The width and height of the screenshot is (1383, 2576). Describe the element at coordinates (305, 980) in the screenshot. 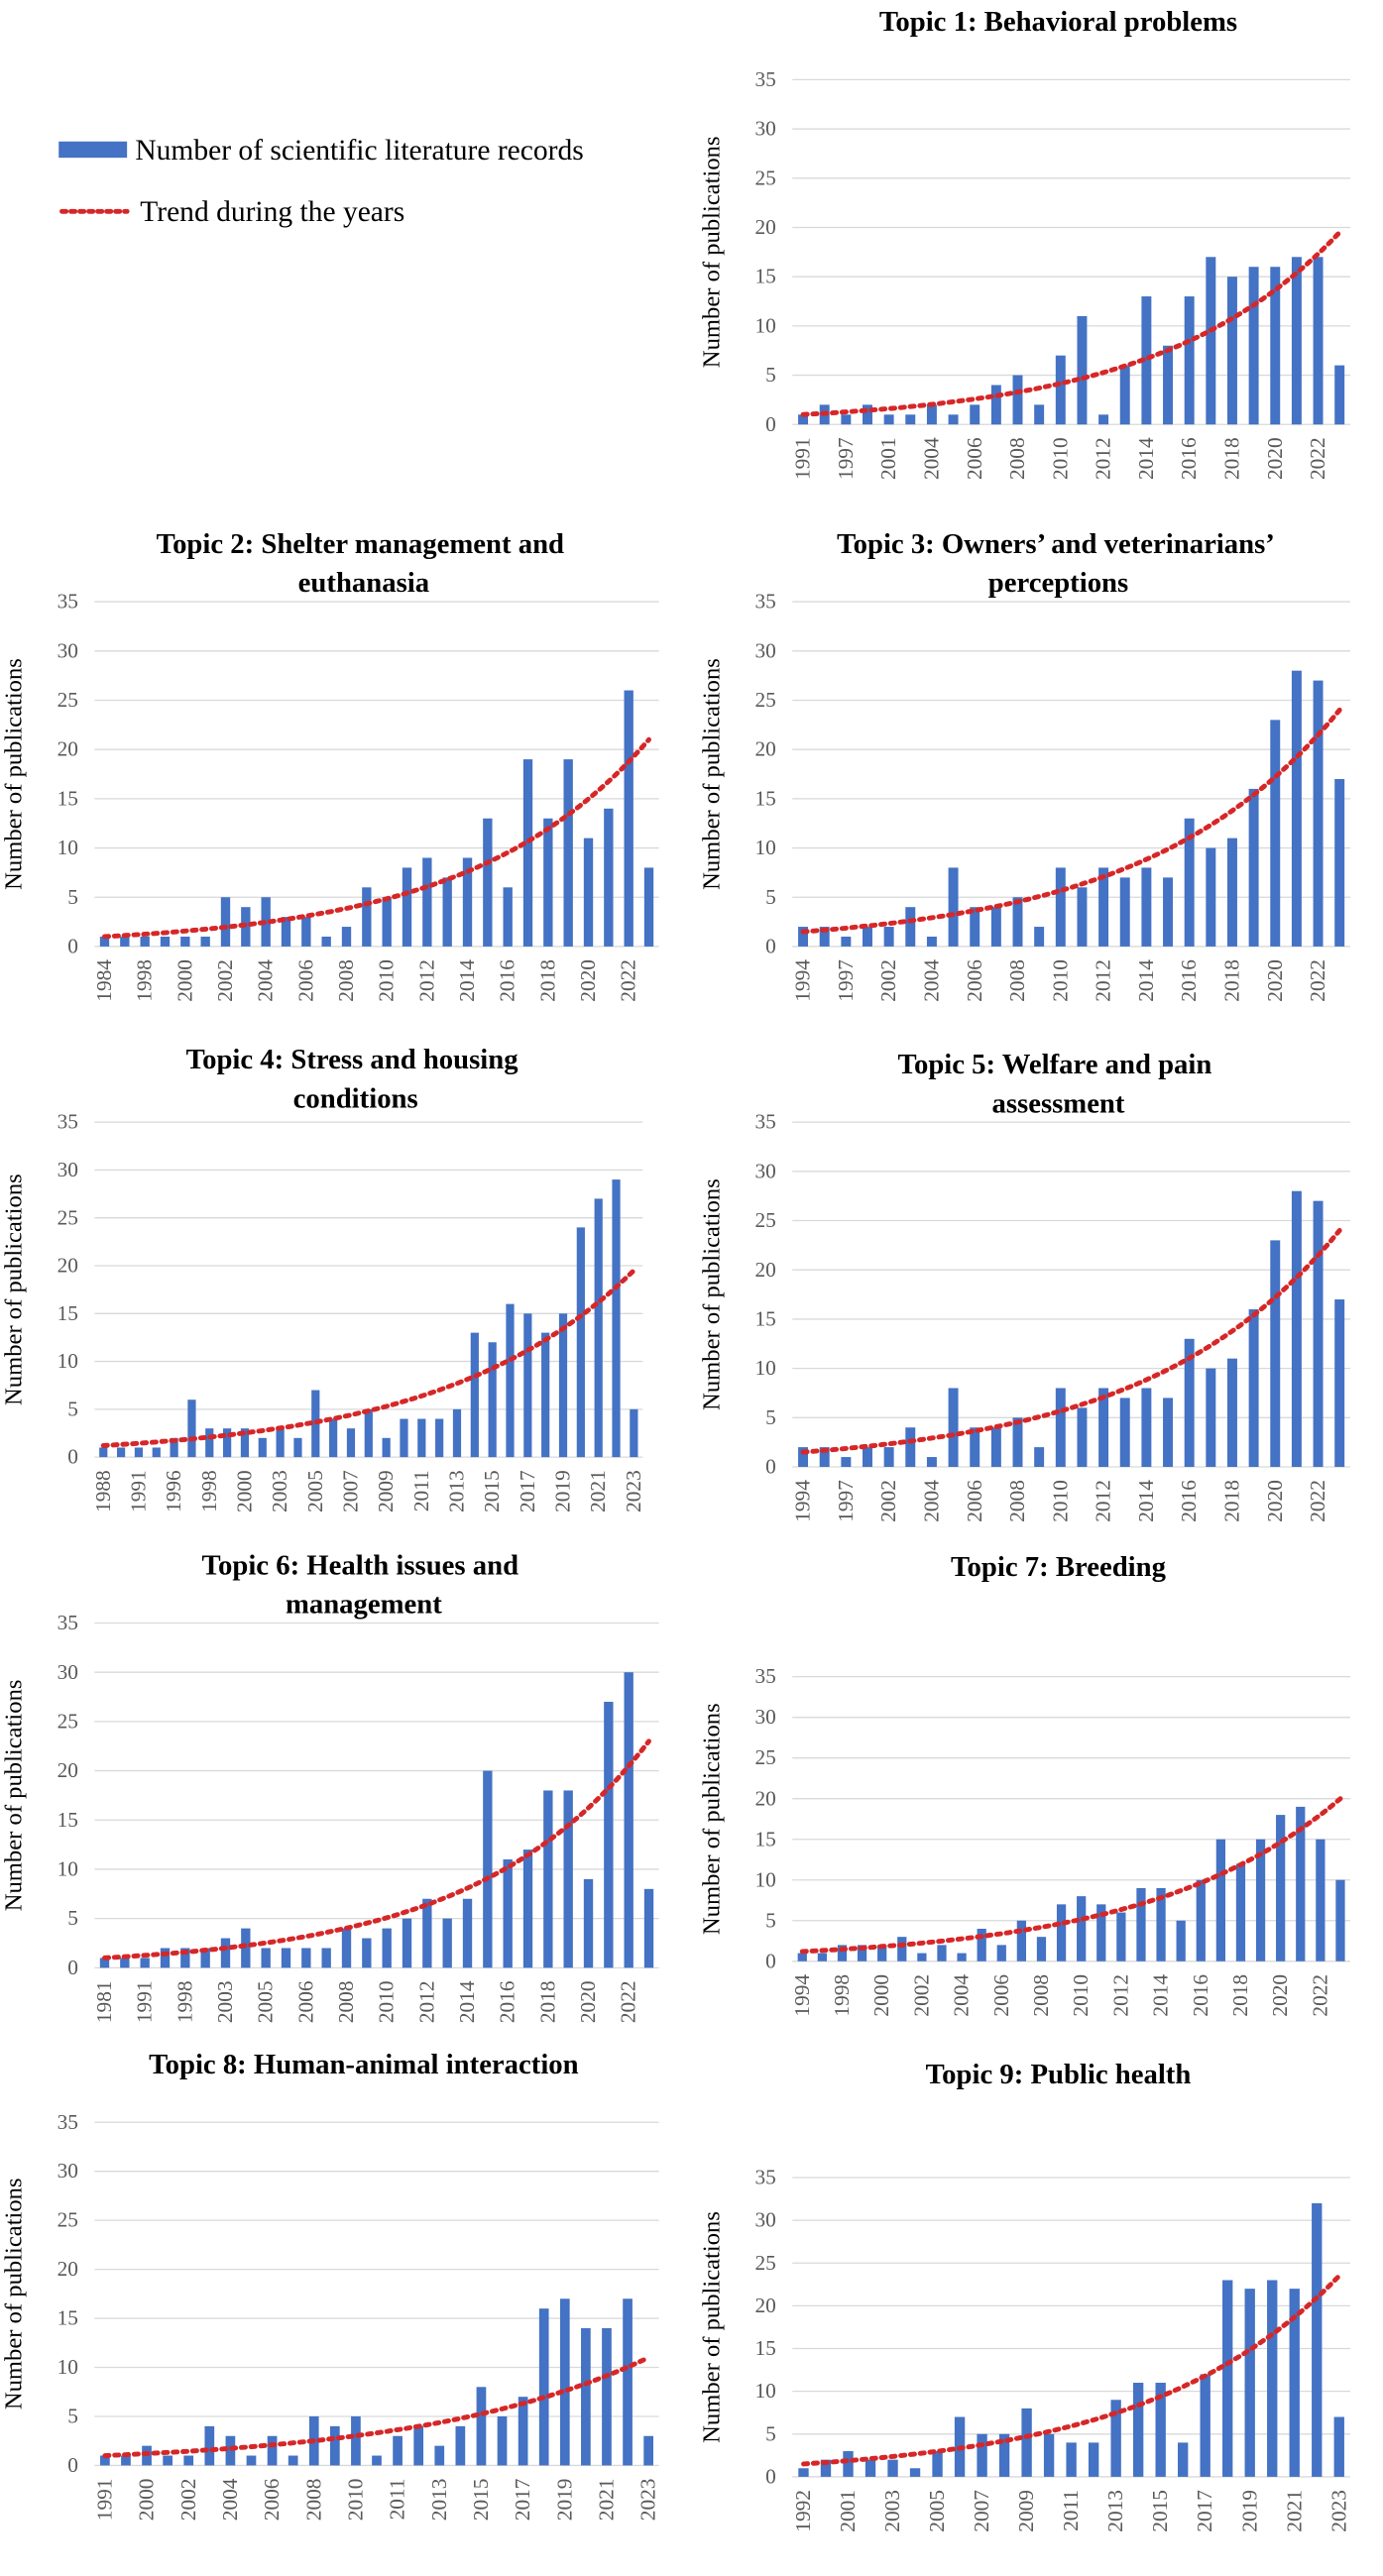

I see `x-tick-label: 2006` at that location.